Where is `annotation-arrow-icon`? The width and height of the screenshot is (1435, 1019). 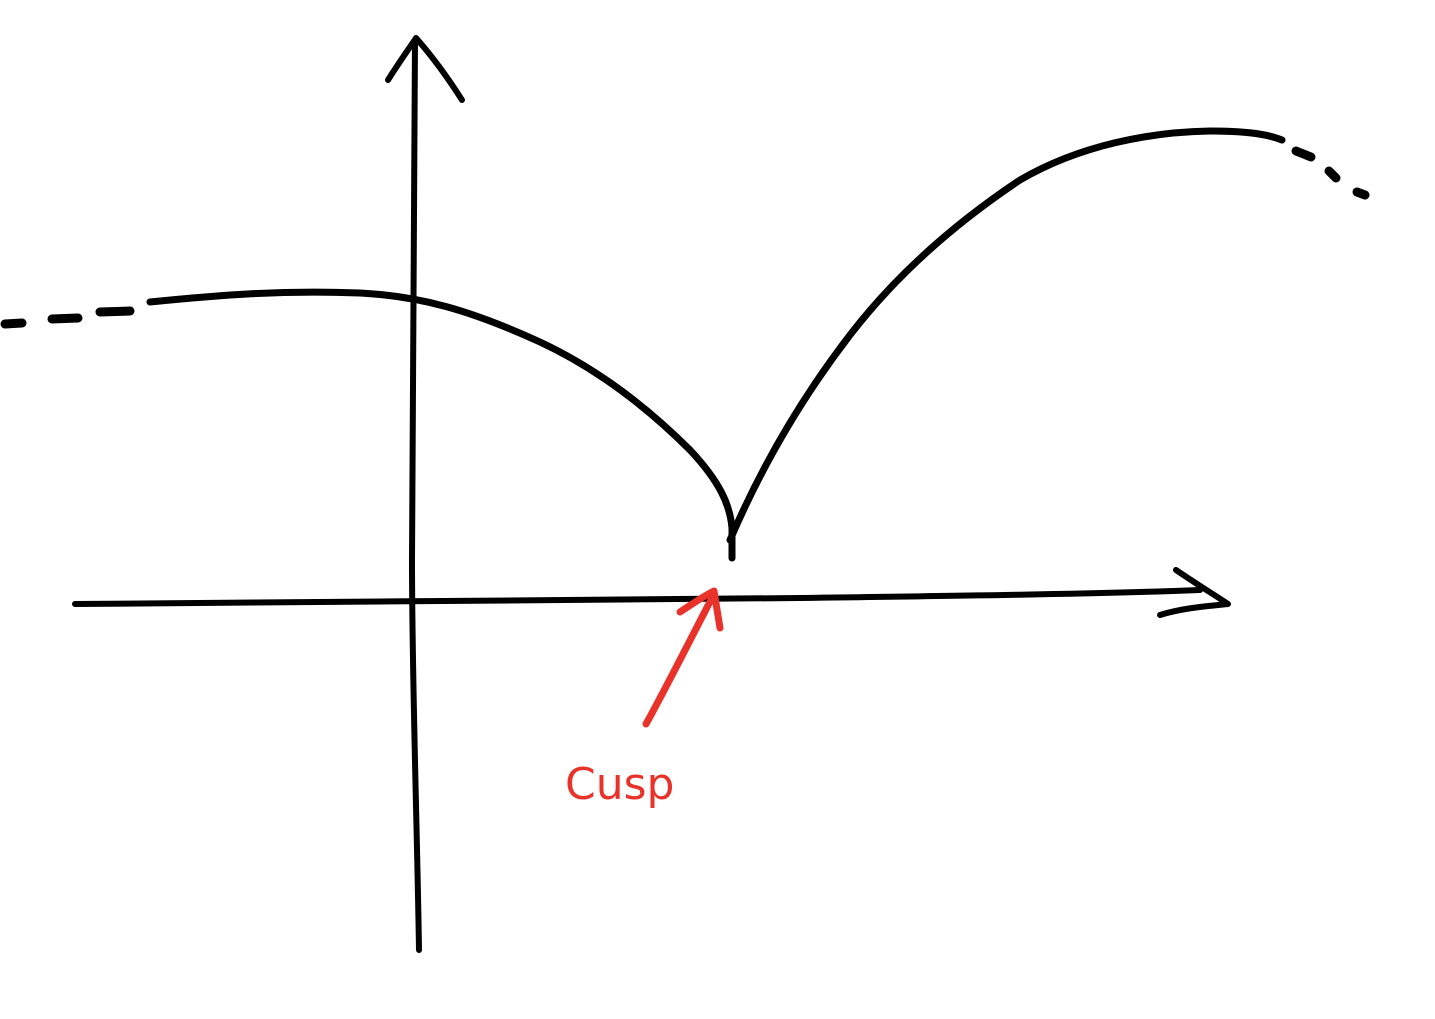 annotation-arrow-icon is located at coordinates (679, 660).